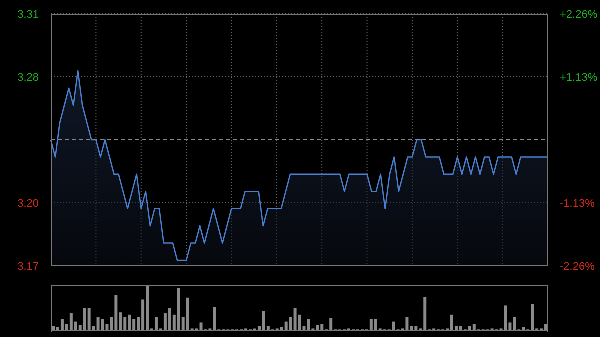 This screenshot has width=600, height=337. I want to click on y-tick-label: 3.28, so click(28, 78).